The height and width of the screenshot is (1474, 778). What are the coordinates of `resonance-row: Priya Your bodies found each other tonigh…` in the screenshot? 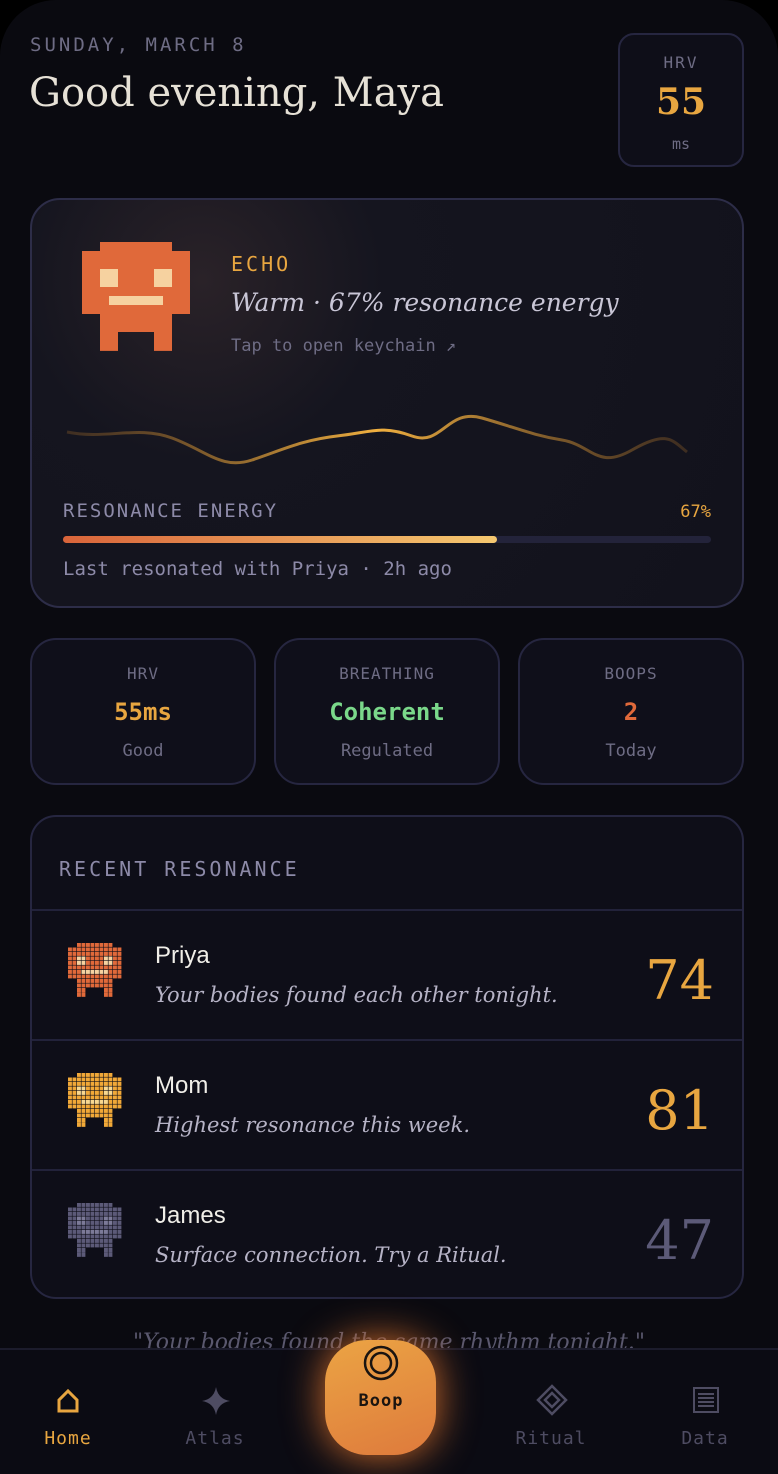 It's located at (387, 975).